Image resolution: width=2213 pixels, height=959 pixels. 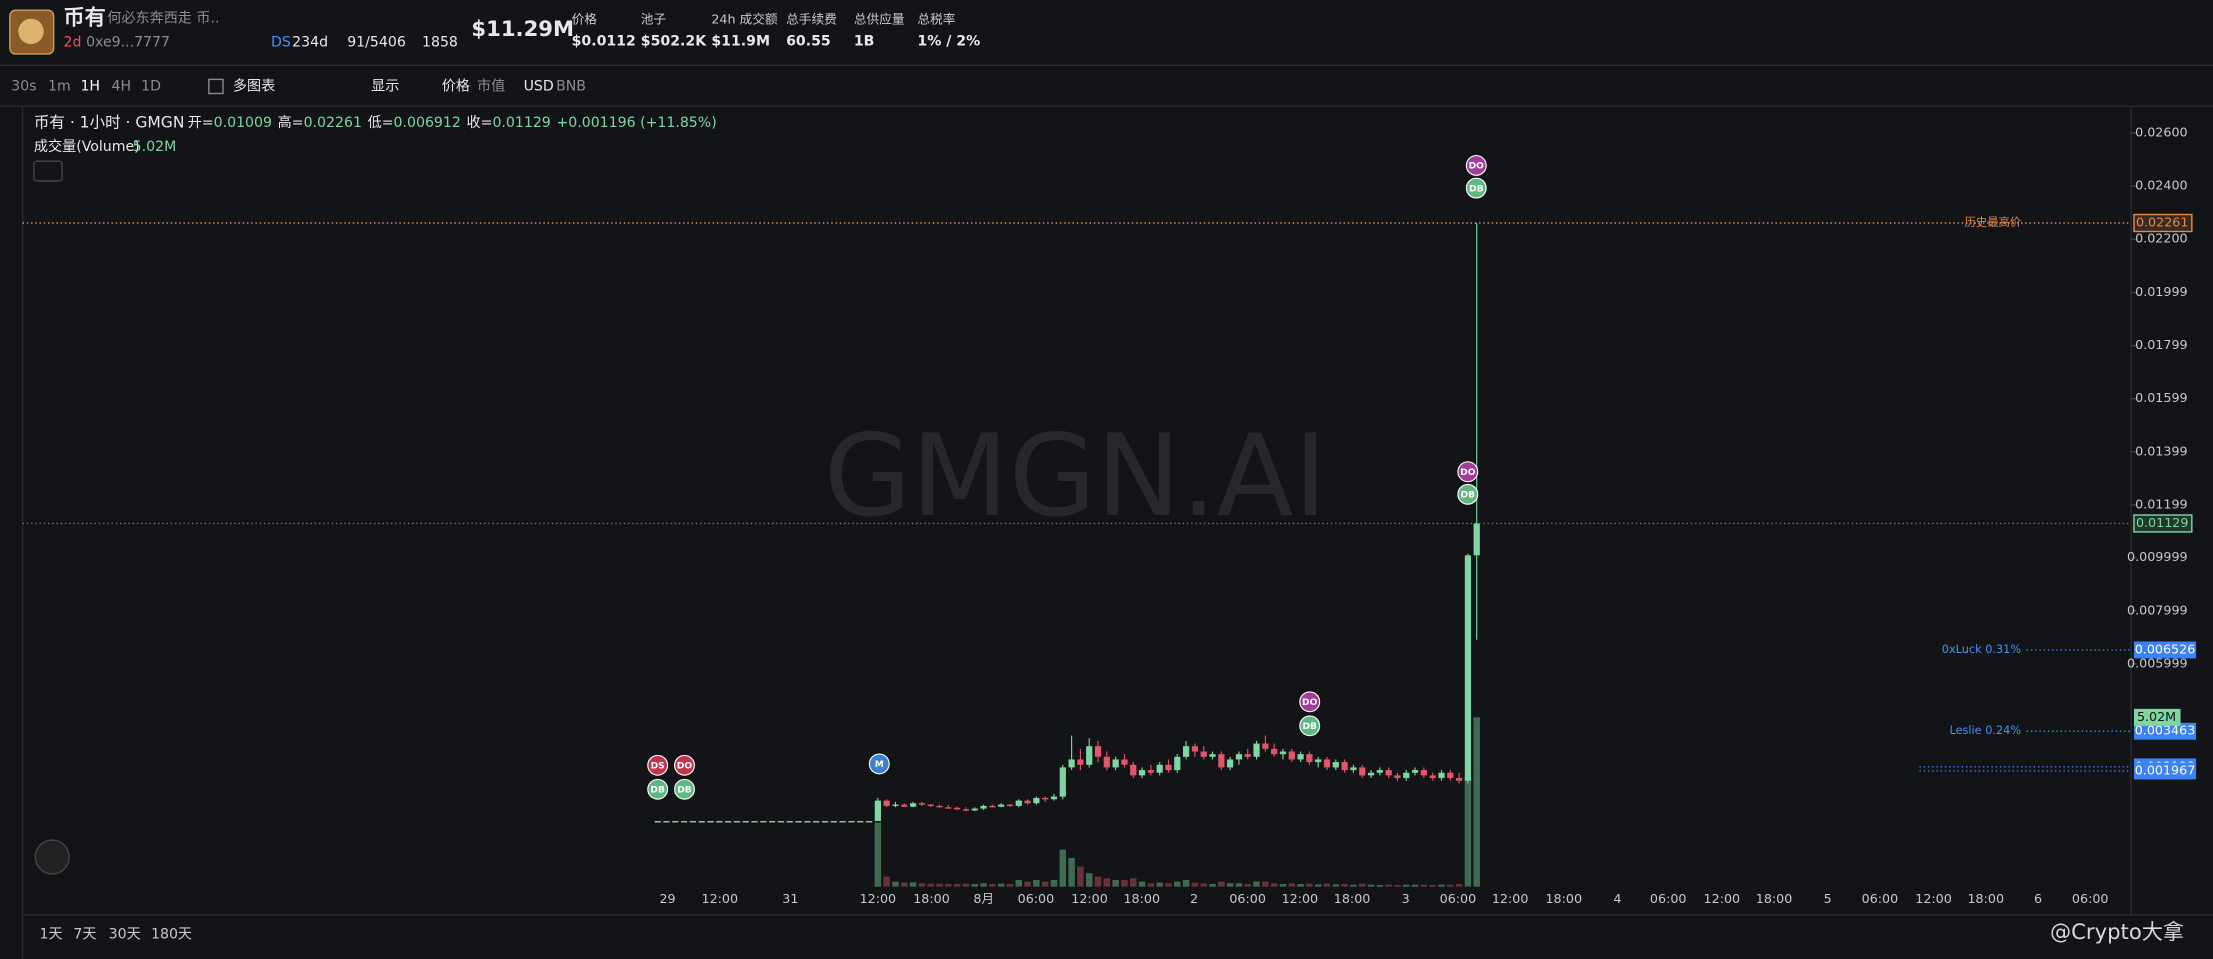 I want to click on interval: 1m, so click(x=59, y=86).